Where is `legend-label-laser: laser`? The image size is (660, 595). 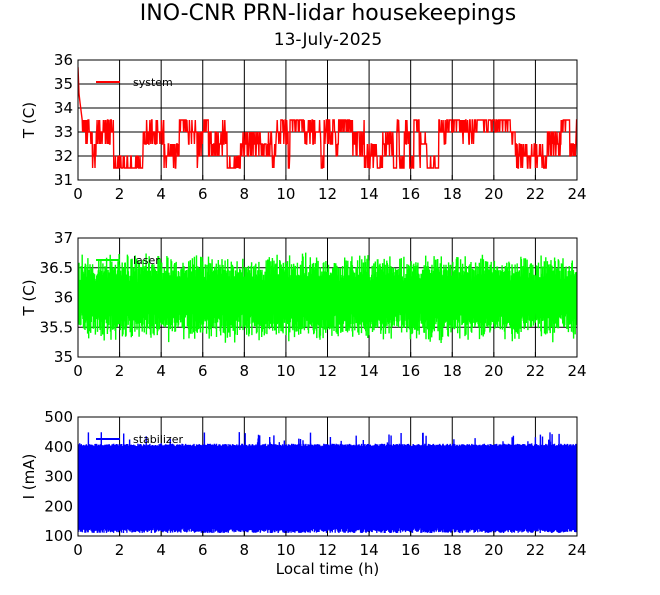 legend-label-laser: laser is located at coordinates (146, 260).